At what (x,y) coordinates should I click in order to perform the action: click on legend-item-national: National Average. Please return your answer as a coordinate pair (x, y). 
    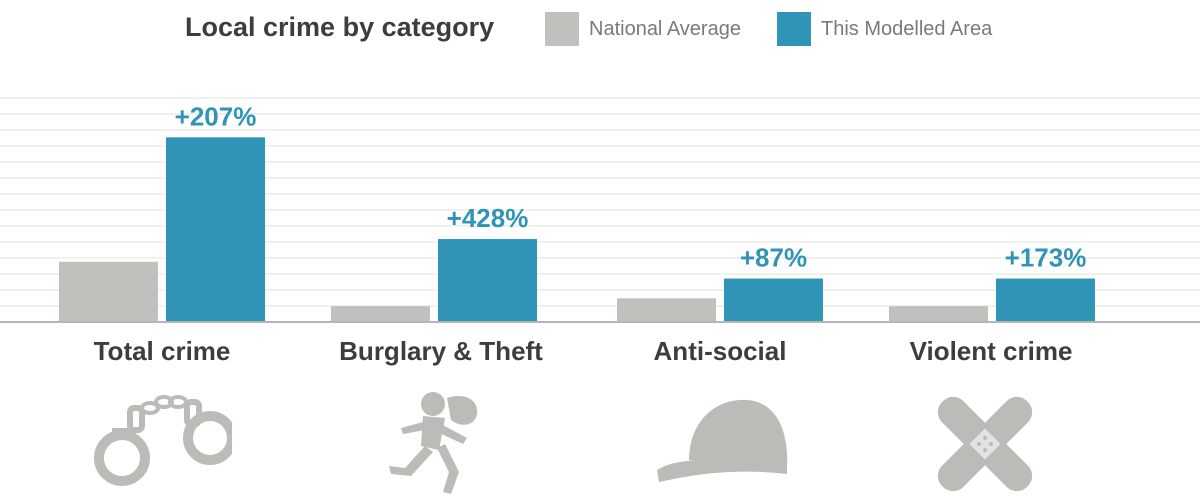
    Looking at the image, I should click on (643, 29).